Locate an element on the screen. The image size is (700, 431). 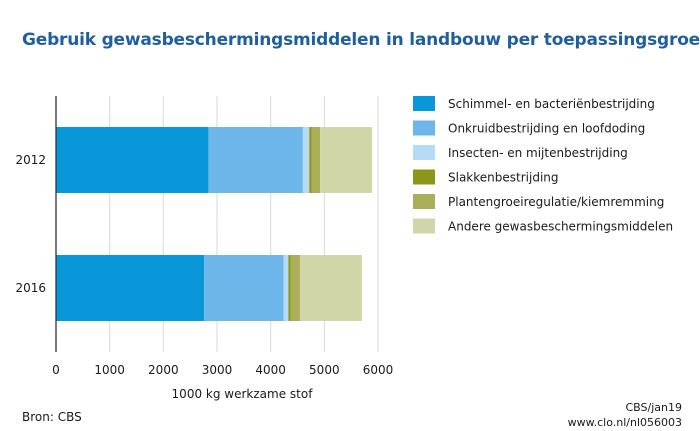
x-tick-label: 1000 is located at coordinates (109, 370).